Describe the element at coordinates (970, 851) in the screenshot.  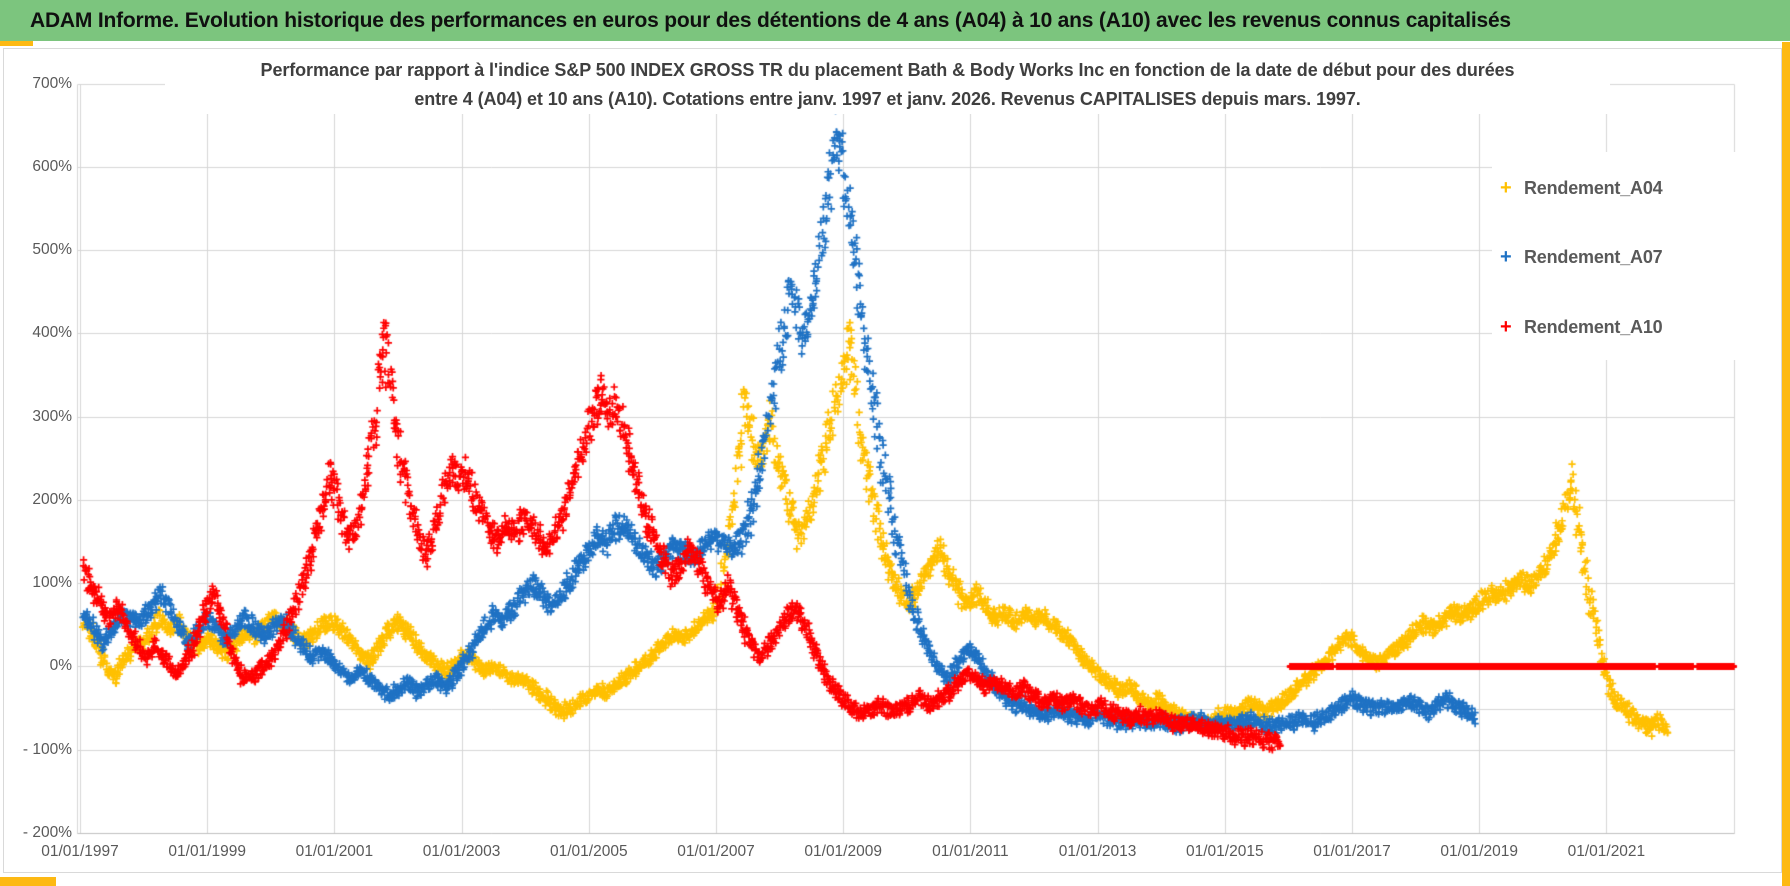
I see `x-tick-label: 01/01/2011` at that location.